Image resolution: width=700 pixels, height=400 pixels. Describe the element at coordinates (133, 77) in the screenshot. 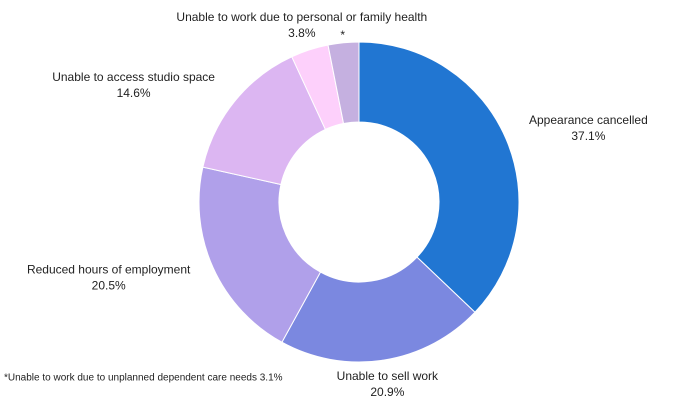

I see `slice-label: Unable to access studio space` at that location.